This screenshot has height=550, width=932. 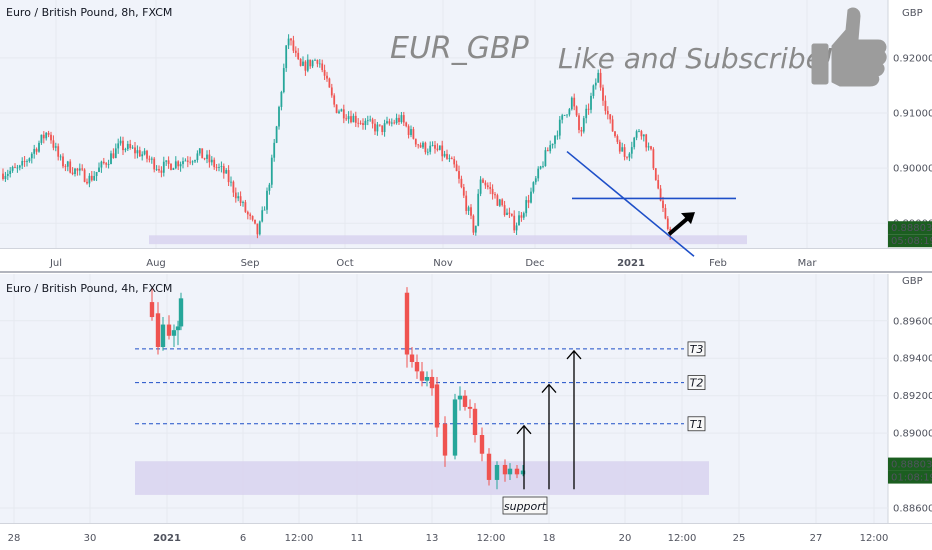 What do you see at coordinates (357, 538) in the screenshot?
I see `x-tick-label: 11` at bounding box center [357, 538].